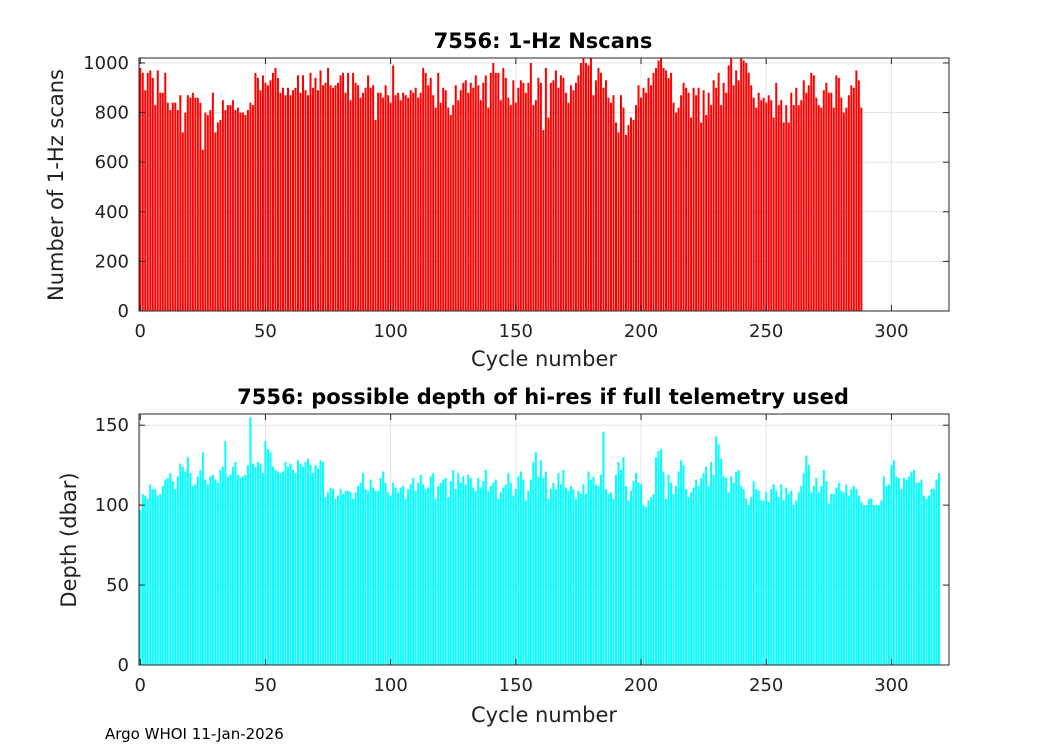 The width and height of the screenshot is (1050, 750). Describe the element at coordinates (123, 665) in the screenshot. I see `depth-y-tick-label: 0` at that location.